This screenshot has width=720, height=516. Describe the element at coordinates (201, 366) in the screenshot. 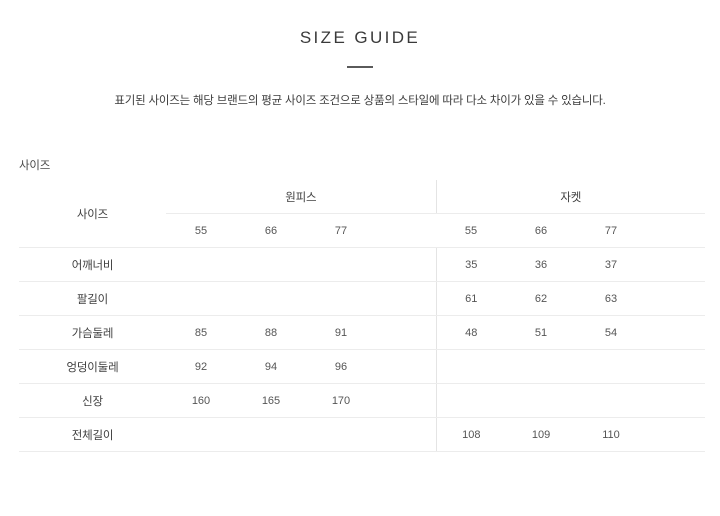

I see `cell-hip-dress-55: 92` at that location.